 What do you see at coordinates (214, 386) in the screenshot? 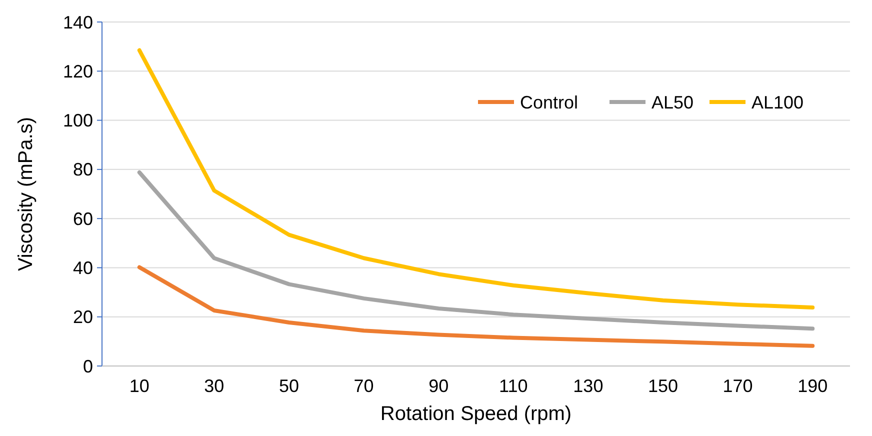
I see `x-tick-label: 30` at bounding box center [214, 386].